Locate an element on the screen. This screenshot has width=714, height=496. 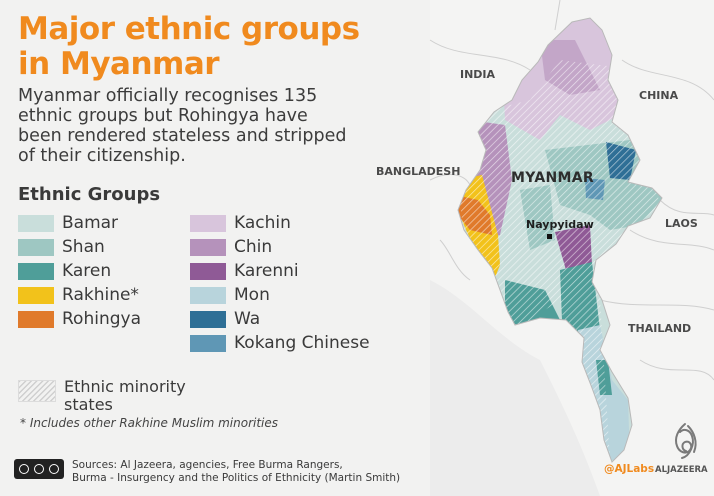
aljazeera-logo-icon is located at coordinates (686, 441).